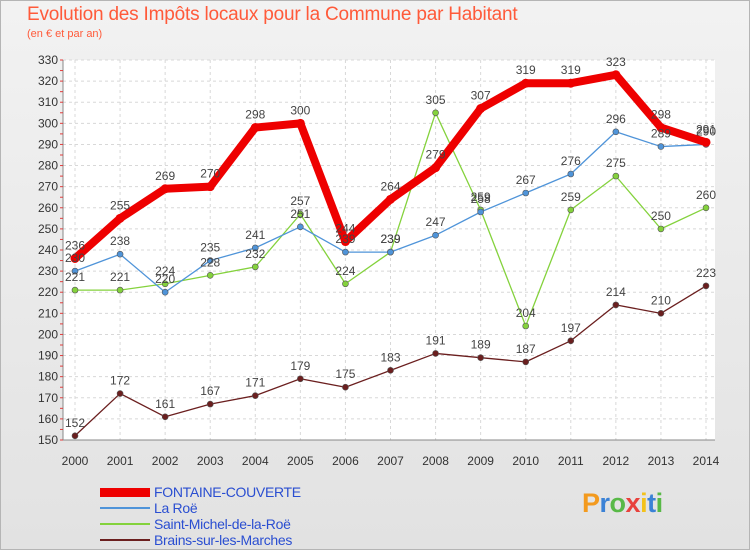  I want to click on data-label: 300, so click(300, 110).